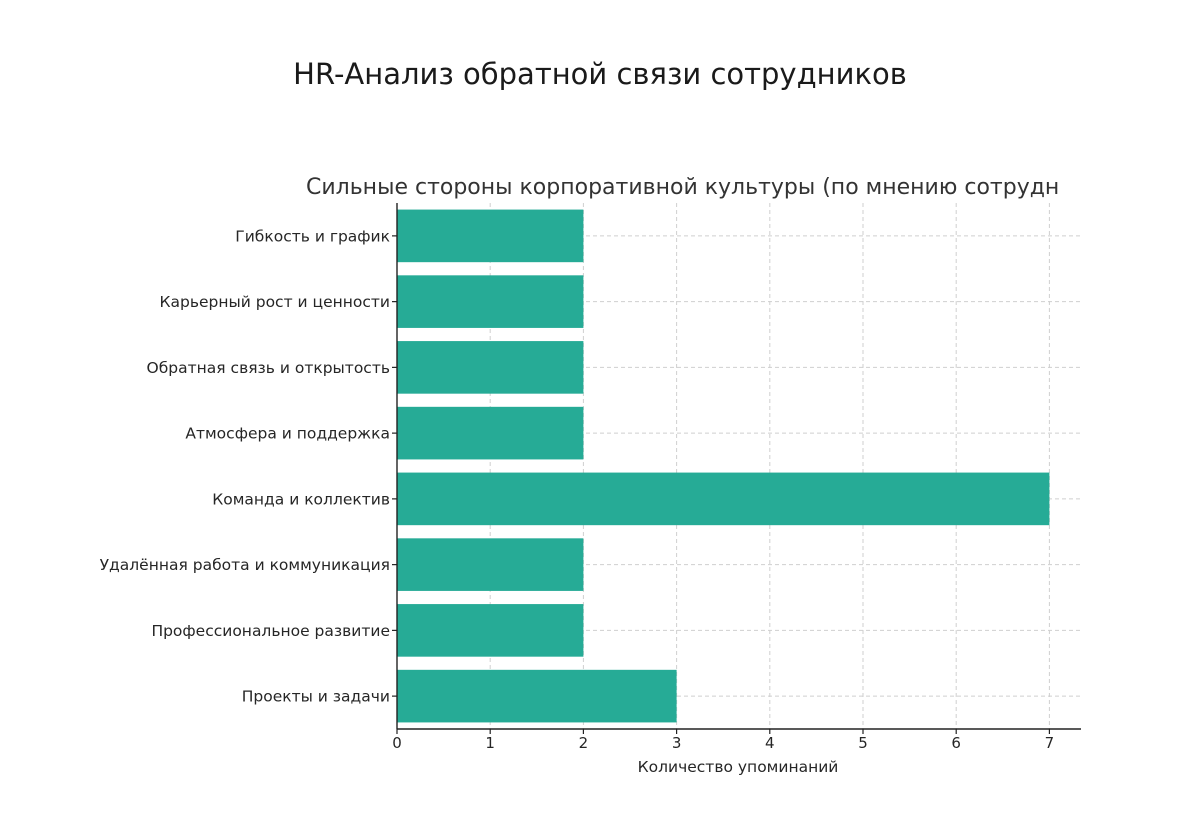 Image resolution: width=1200 pixels, height=814 pixels. What do you see at coordinates (301, 499) in the screenshot?
I see `category-label-4: Команда и коллектив` at bounding box center [301, 499].